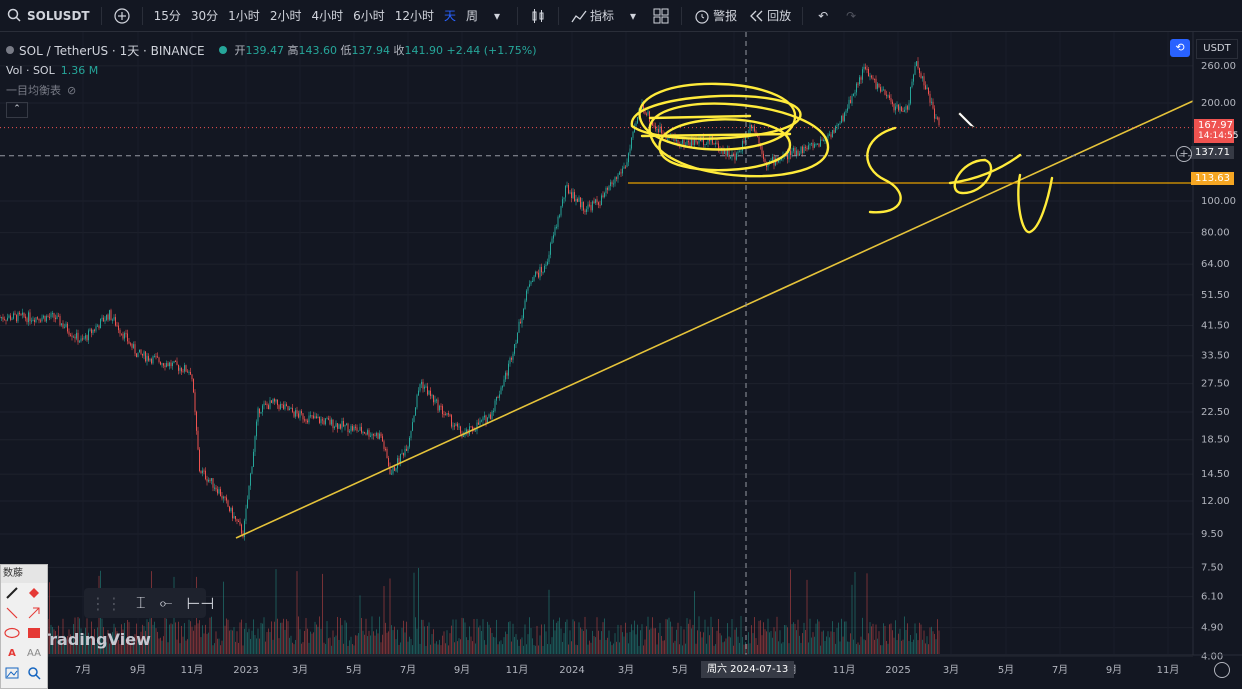 This screenshot has height=689, width=1242. Describe the element at coordinates (985, 174) in the screenshot. I see `annotation-letter-a` at that location.